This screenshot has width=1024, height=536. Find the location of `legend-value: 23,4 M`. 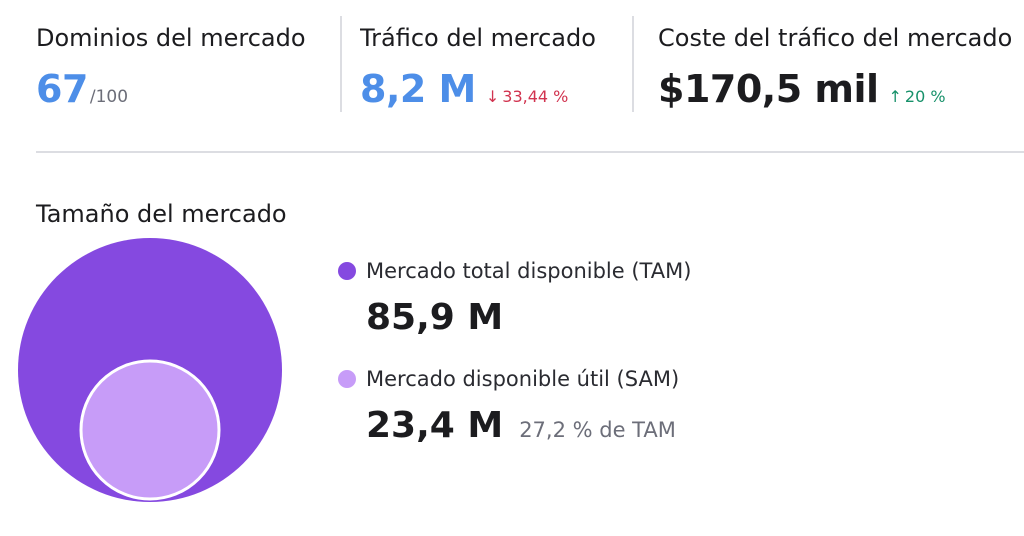

legend-value: 23,4 M is located at coordinates (435, 425).